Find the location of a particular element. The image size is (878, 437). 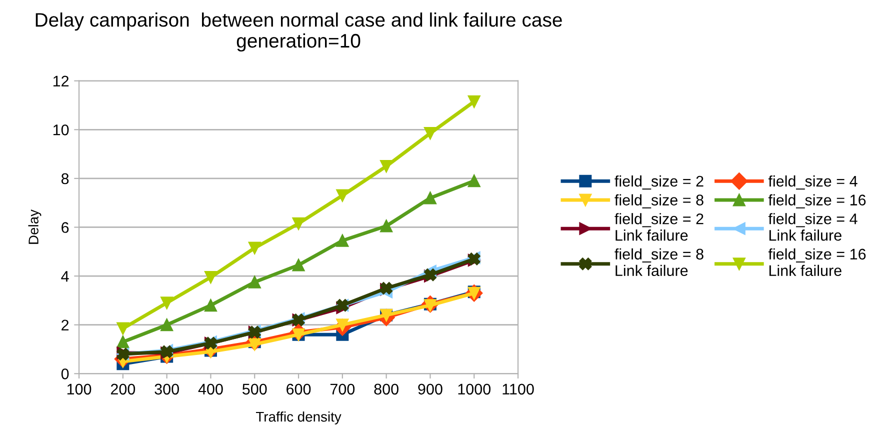

y-tick-label: 4 is located at coordinates (65, 276).